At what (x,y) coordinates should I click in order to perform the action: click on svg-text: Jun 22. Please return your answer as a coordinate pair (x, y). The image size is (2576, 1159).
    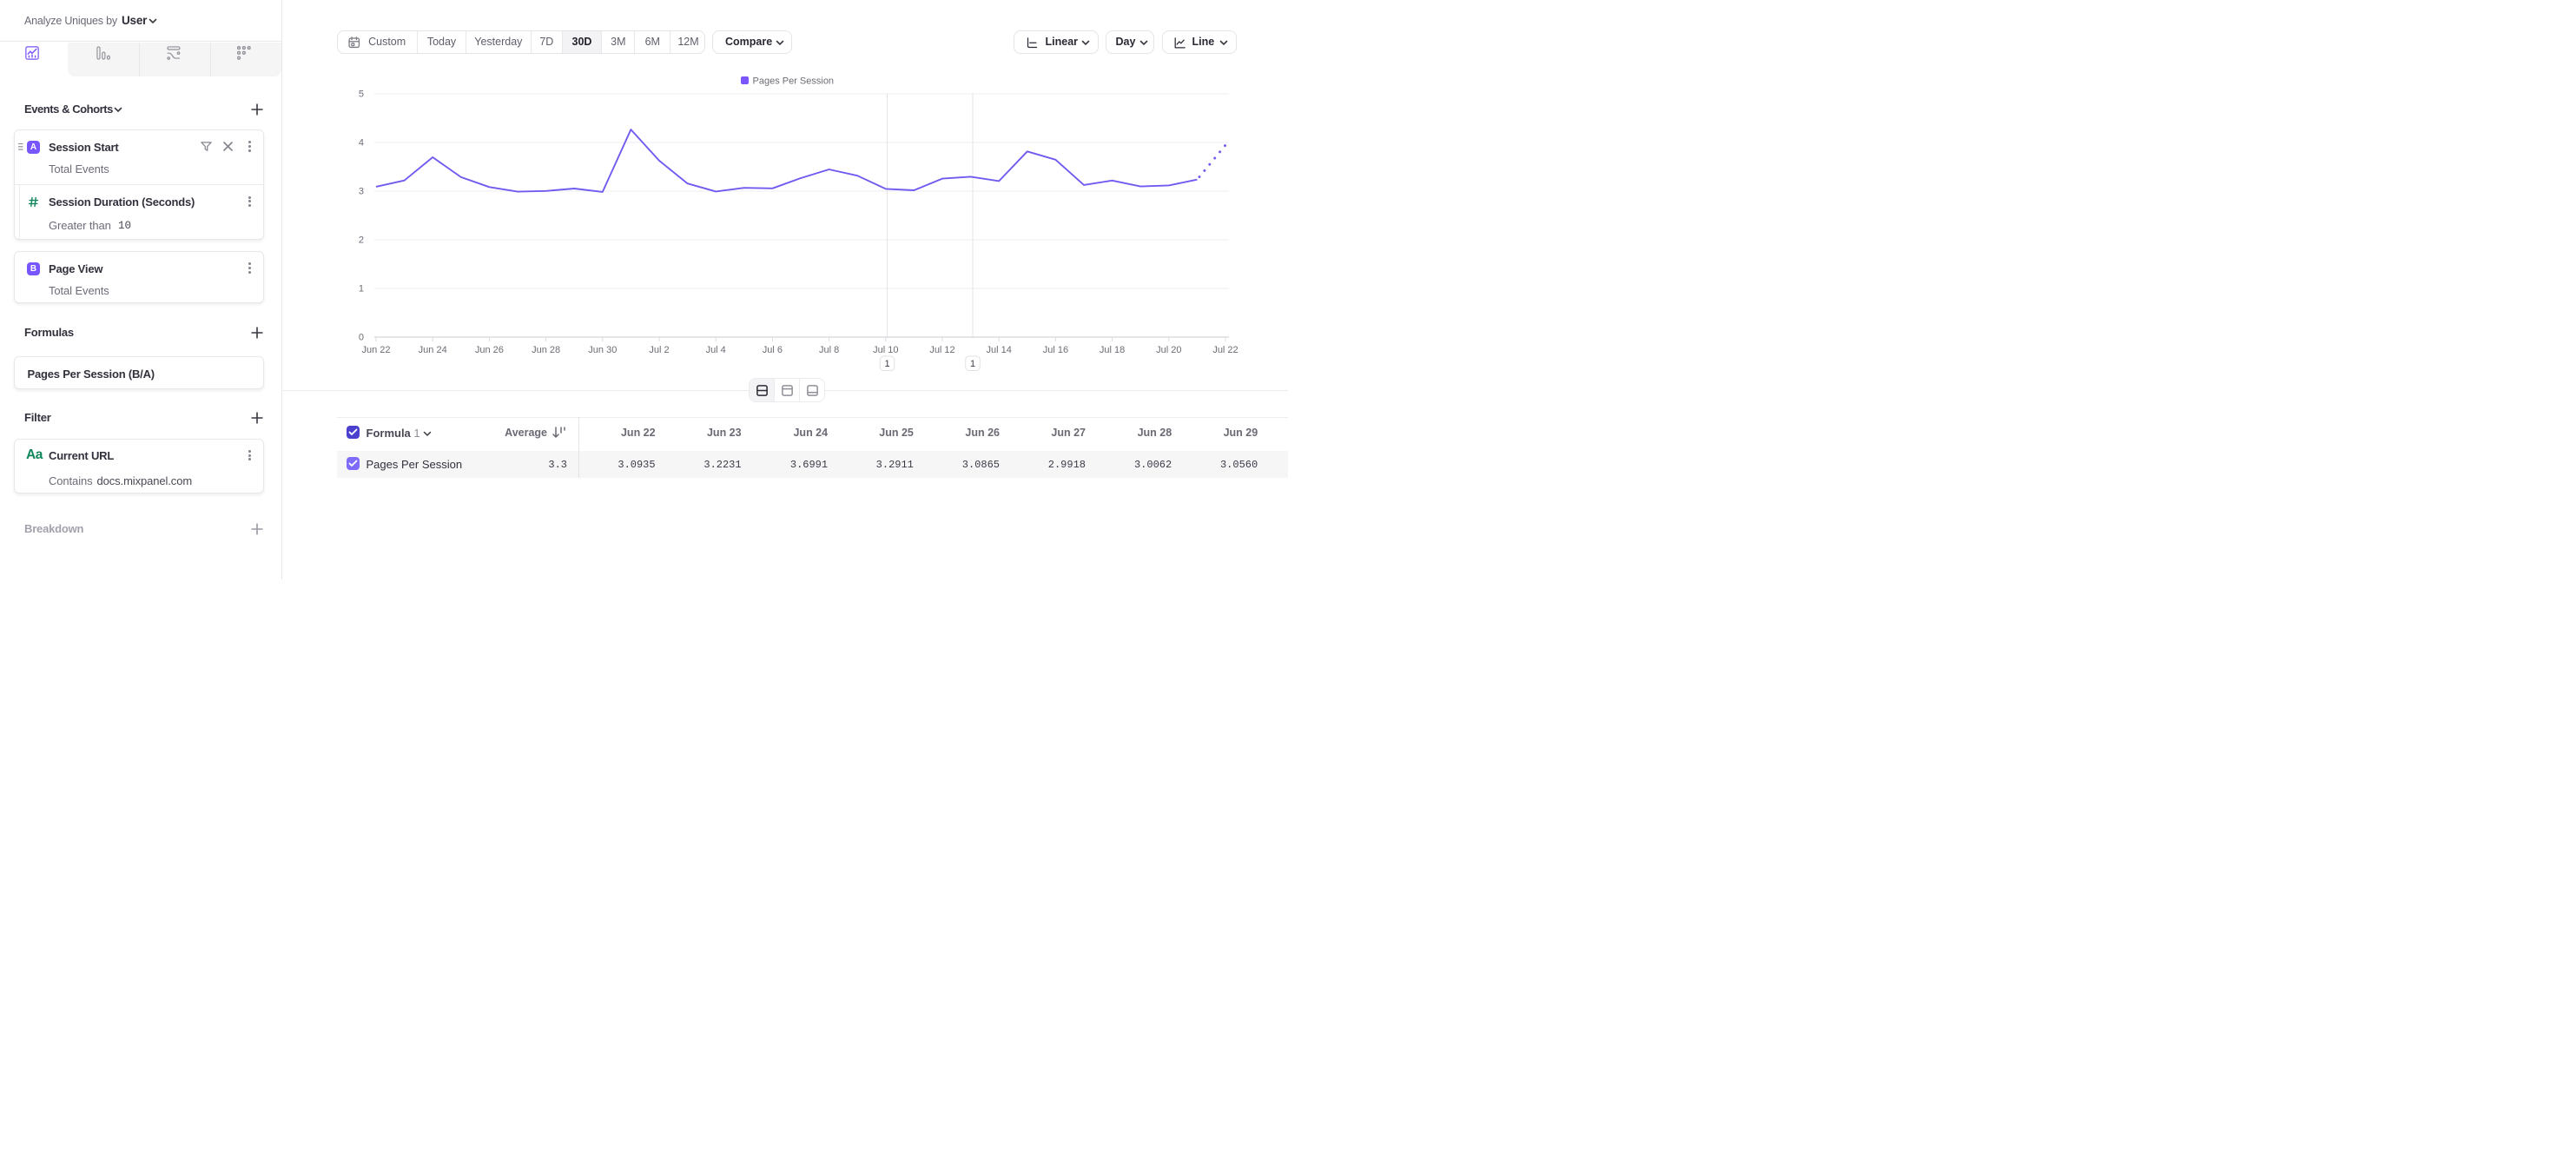
    Looking at the image, I should click on (375, 350).